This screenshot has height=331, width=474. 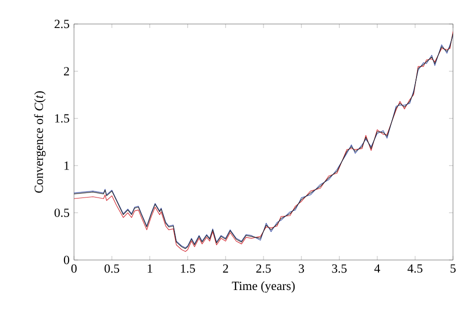 I want to click on x-tick-label: 2, so click(x=225, y=268).